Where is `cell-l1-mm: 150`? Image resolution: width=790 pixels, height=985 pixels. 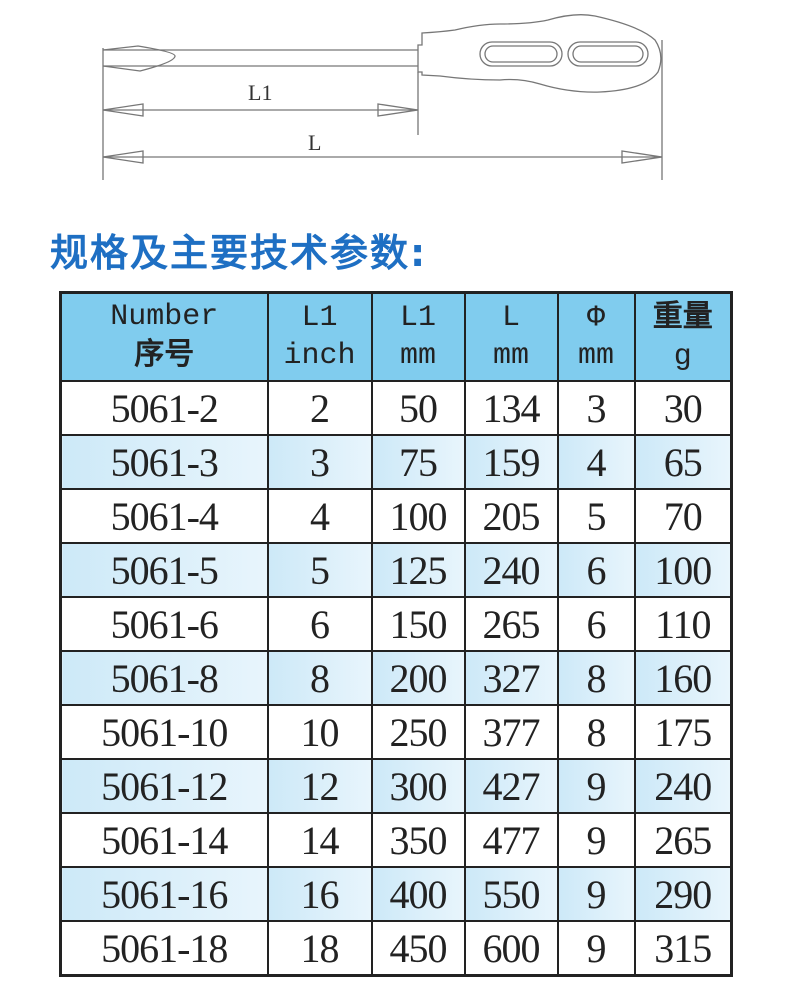 cell-l1-mm: 150 is located at coordinates (418, 624).